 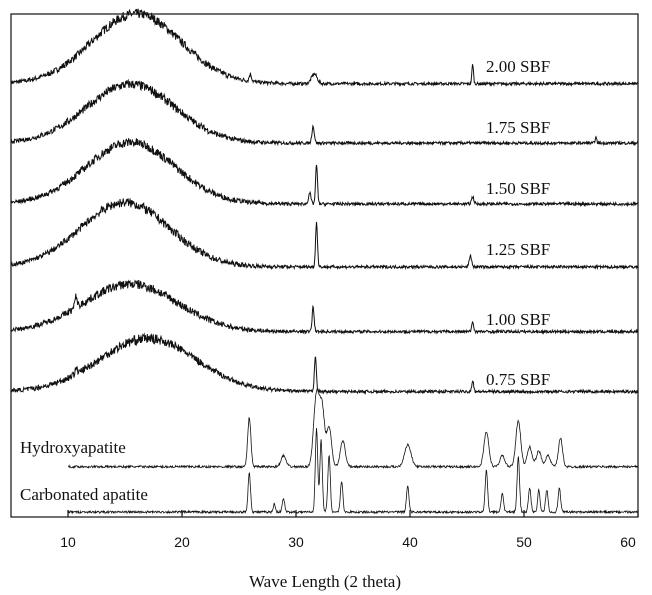 What do you see at coordinates (518, 127) in the screenshot?
I see `series-label: 1.75 SBF` at bounding box center [518, 127].